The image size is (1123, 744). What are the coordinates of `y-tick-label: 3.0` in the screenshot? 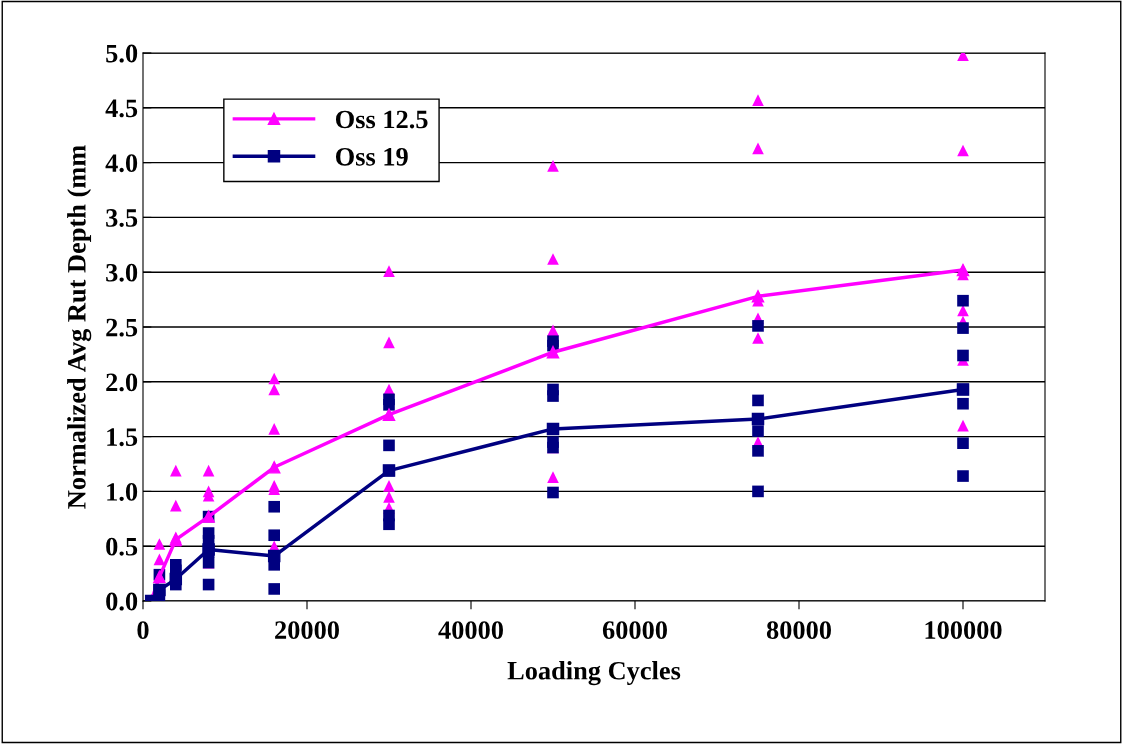 It's located at (122, 272).